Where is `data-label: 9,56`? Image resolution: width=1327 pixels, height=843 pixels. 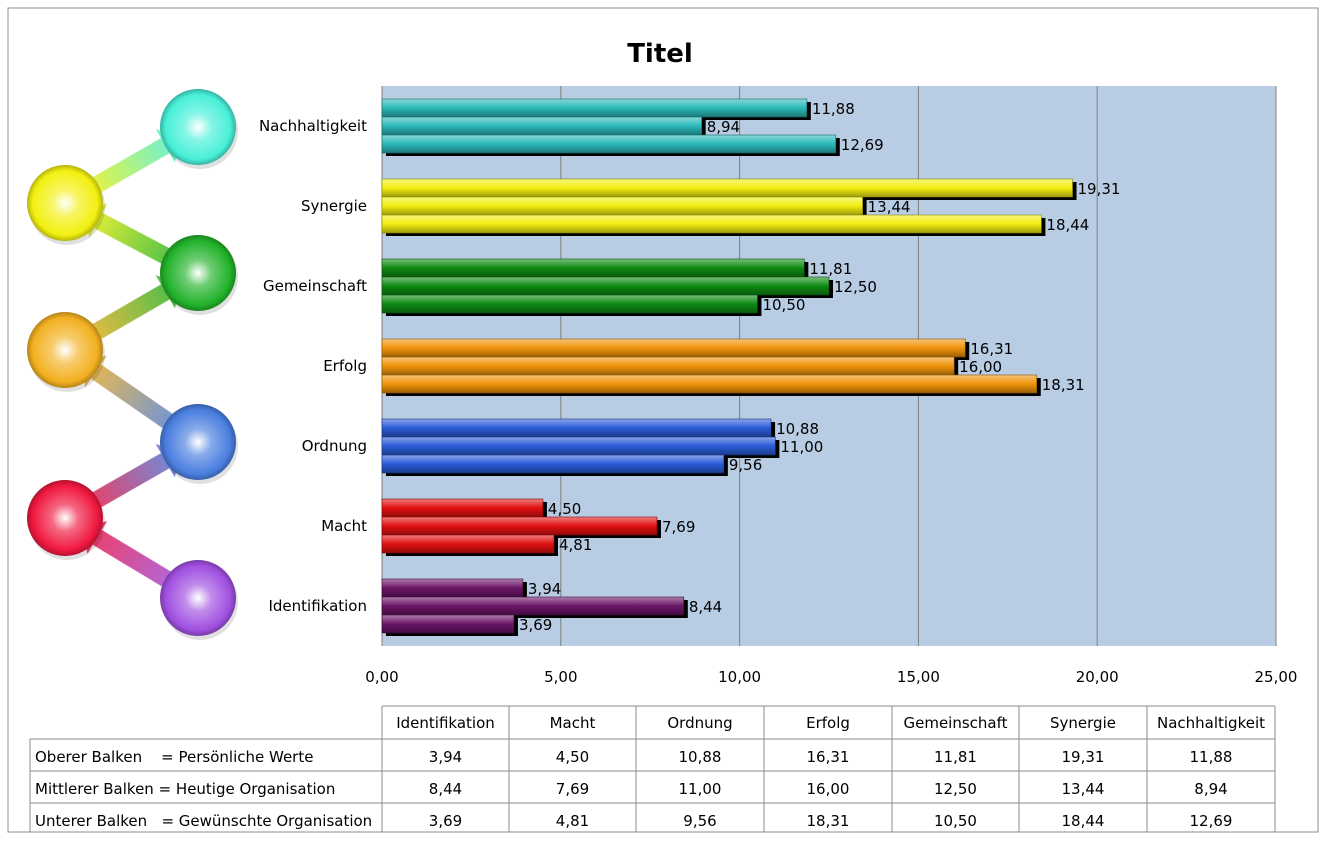
data-label: 9,56 is located at coordinates (745, 465).